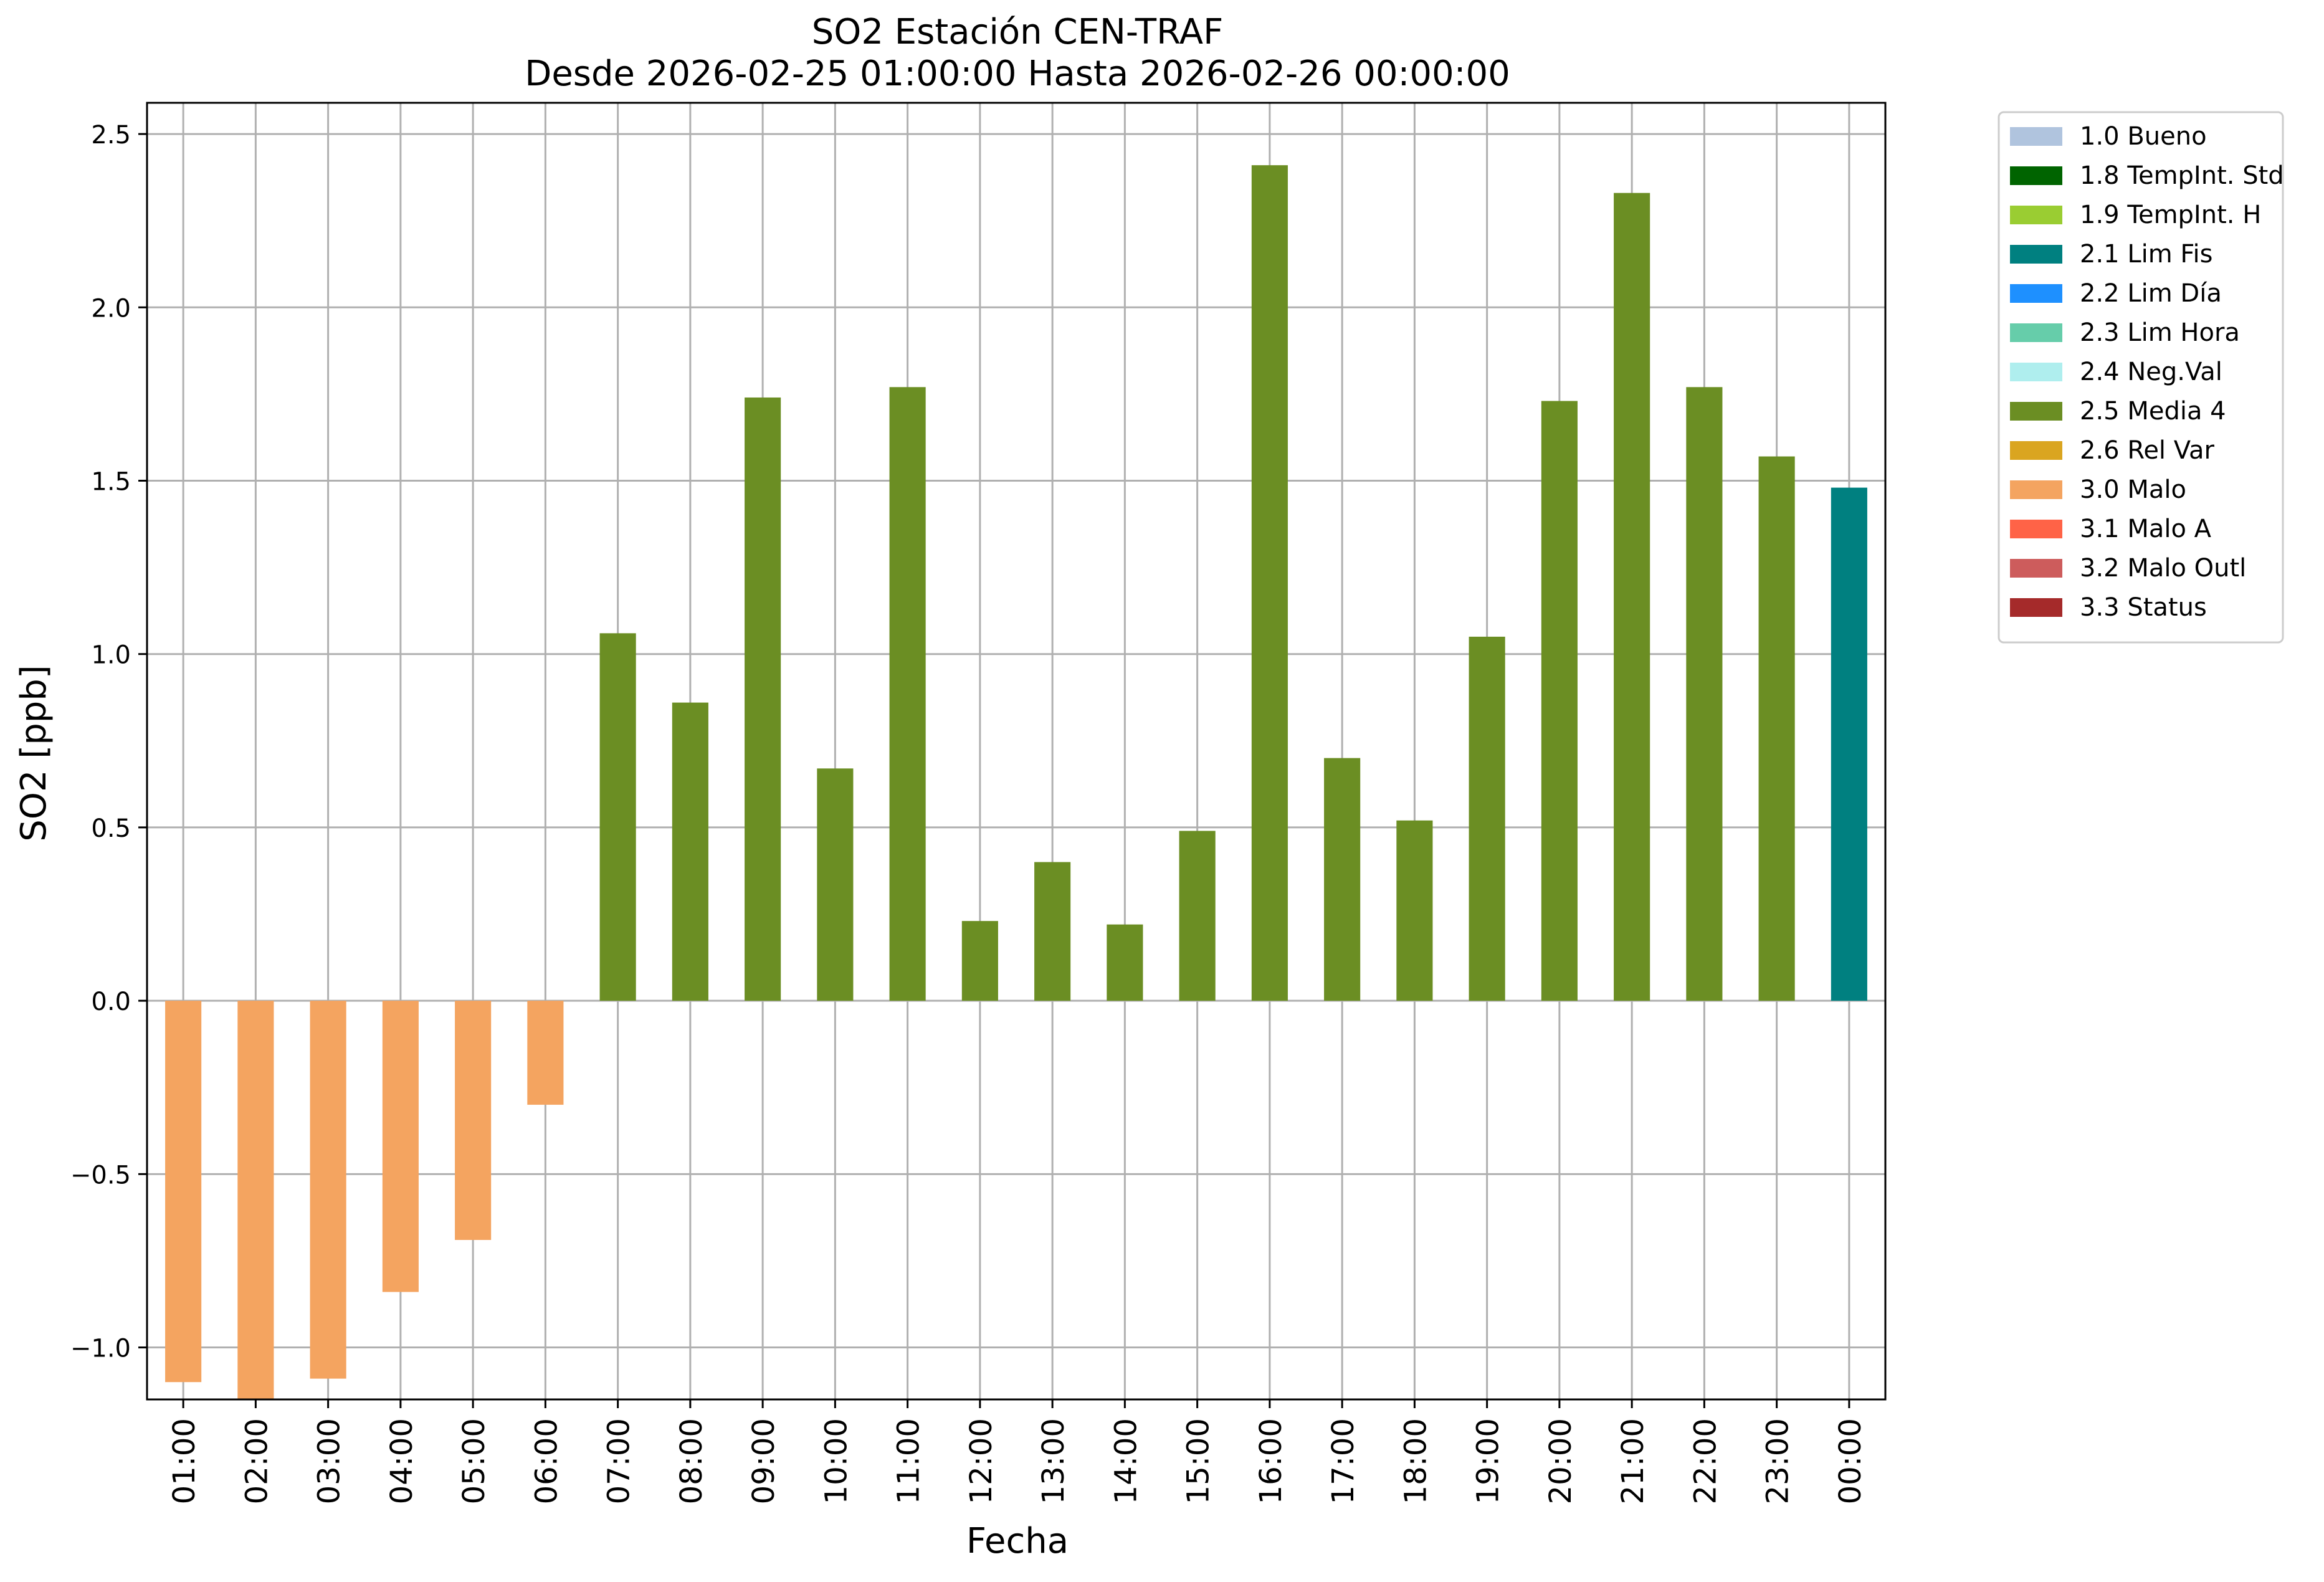  What do you see at coordinates (101, 1175) in the screenshot?
I see `y-tick-label: −0.5` at bounding box center [101, 1175].